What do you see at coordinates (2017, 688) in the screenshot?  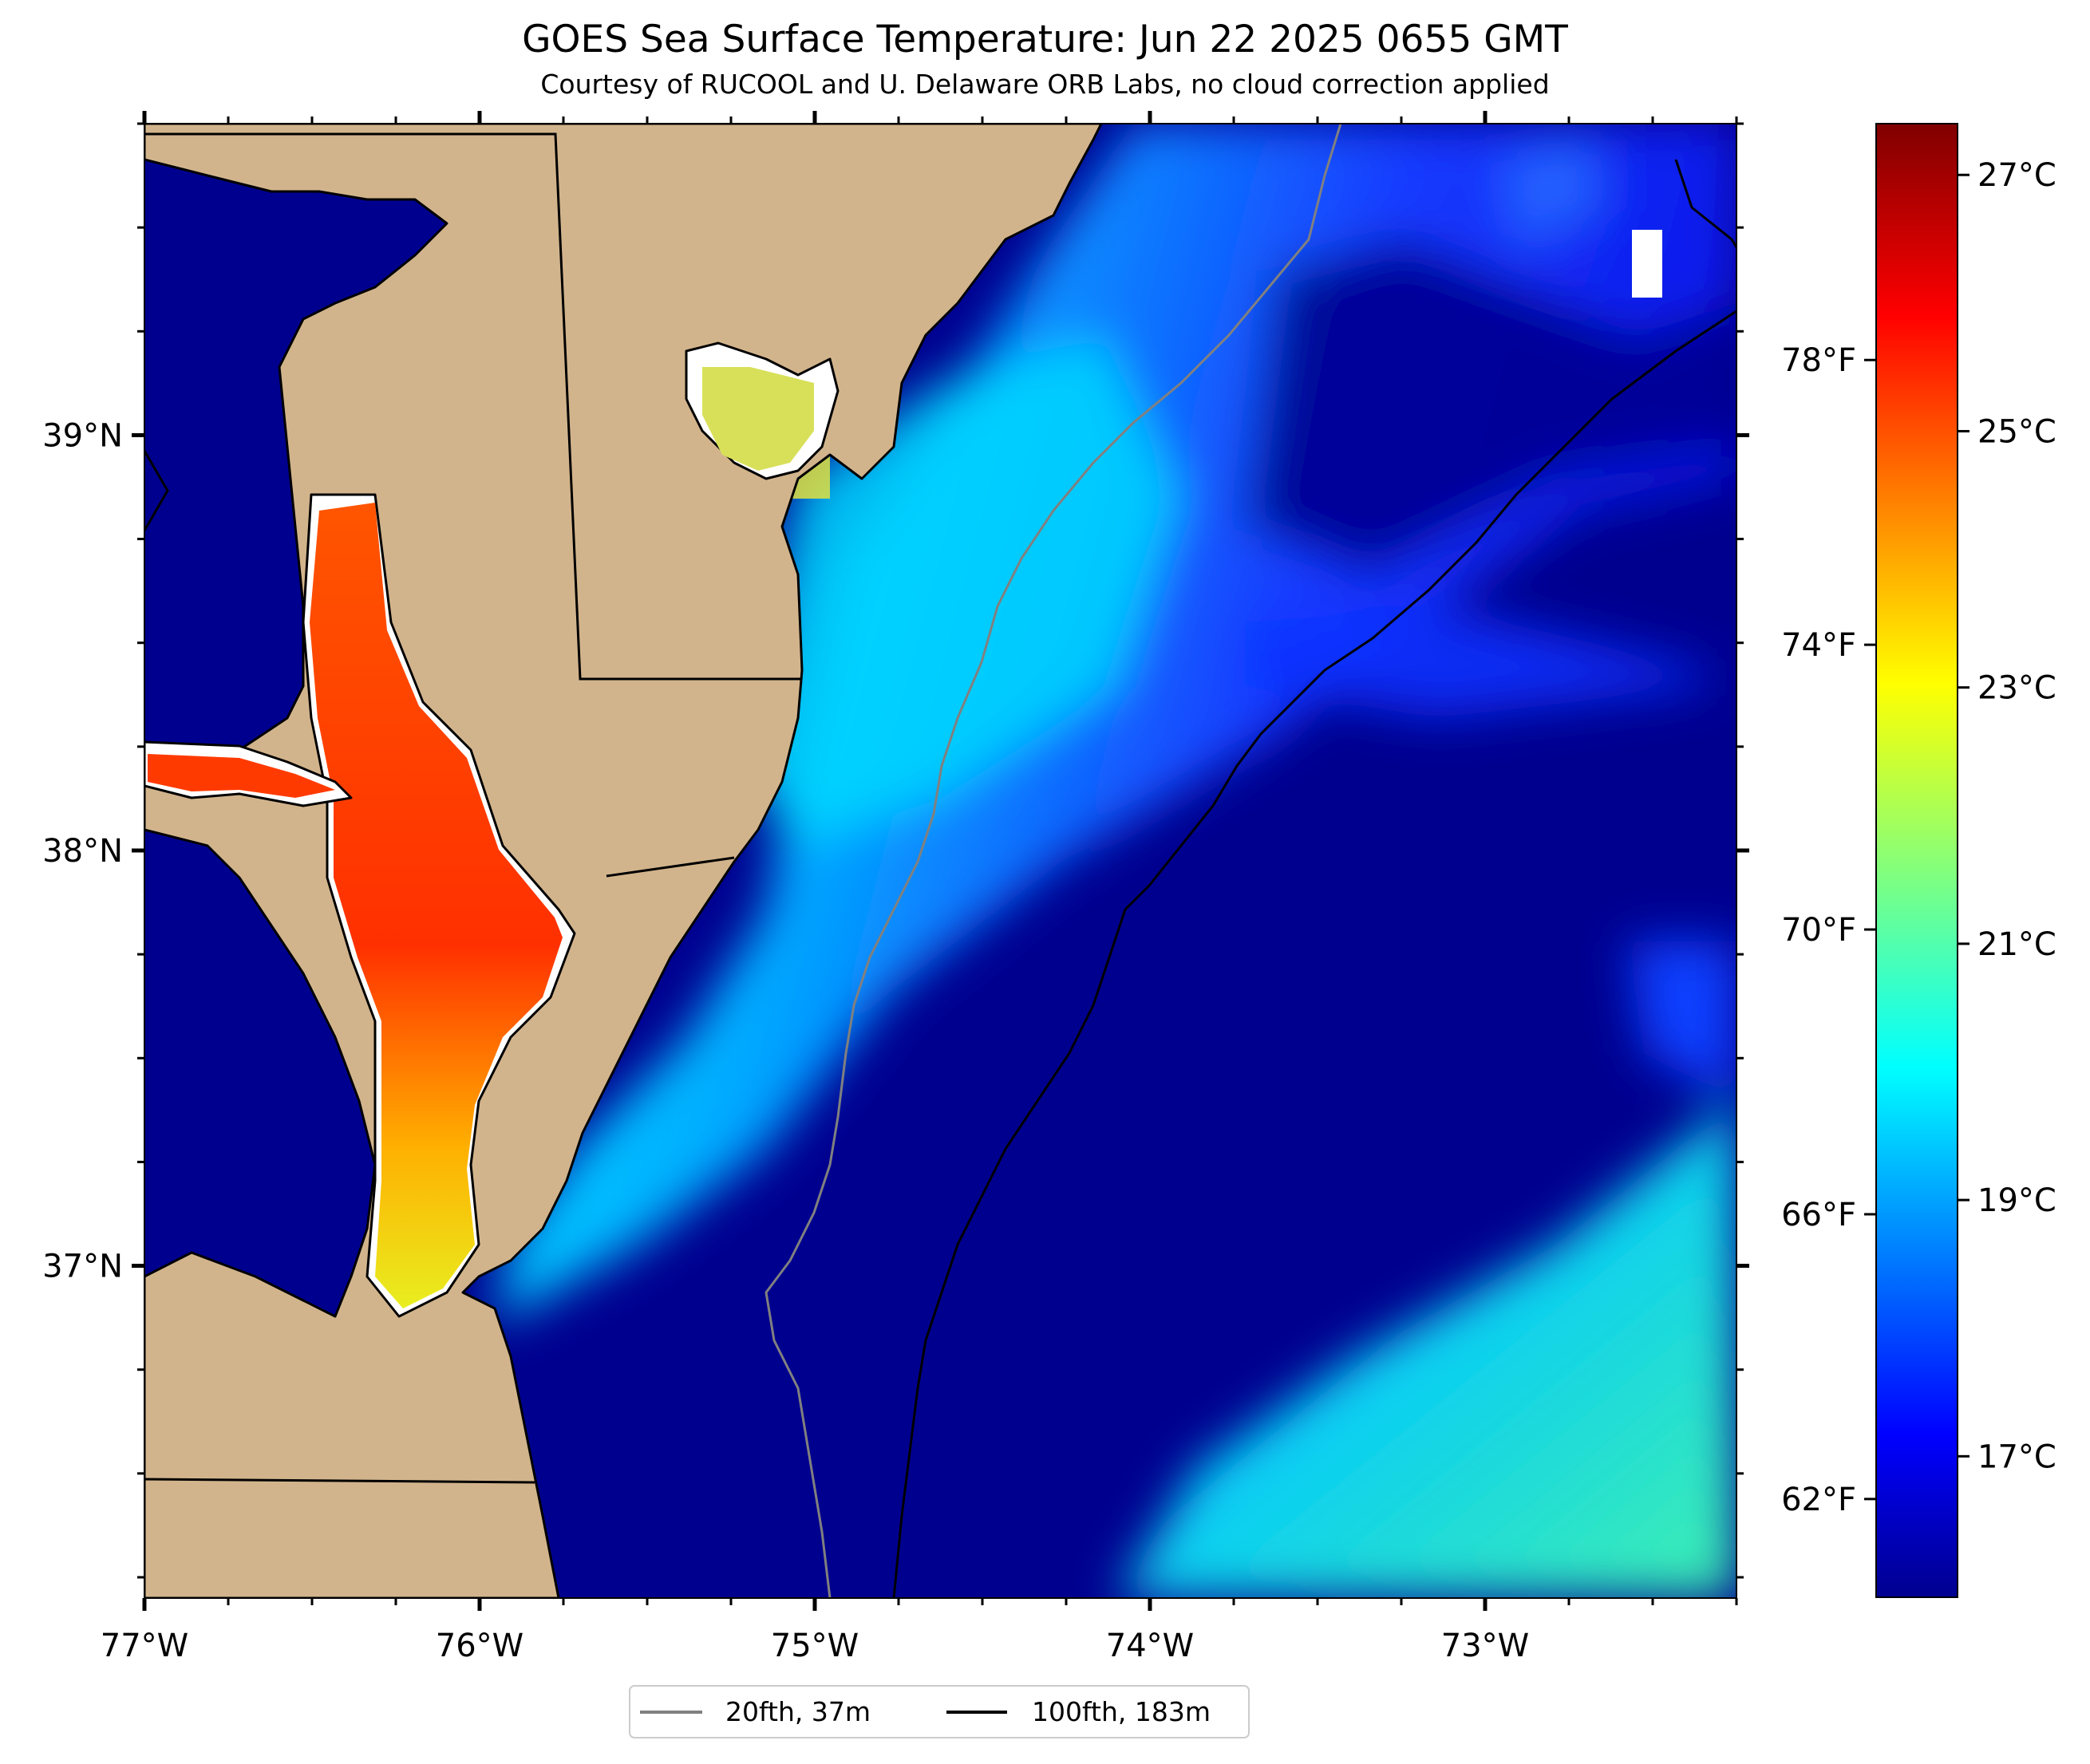 I see `colorbar-celsius-label: 23°C` at bounding box center [2017, 688].